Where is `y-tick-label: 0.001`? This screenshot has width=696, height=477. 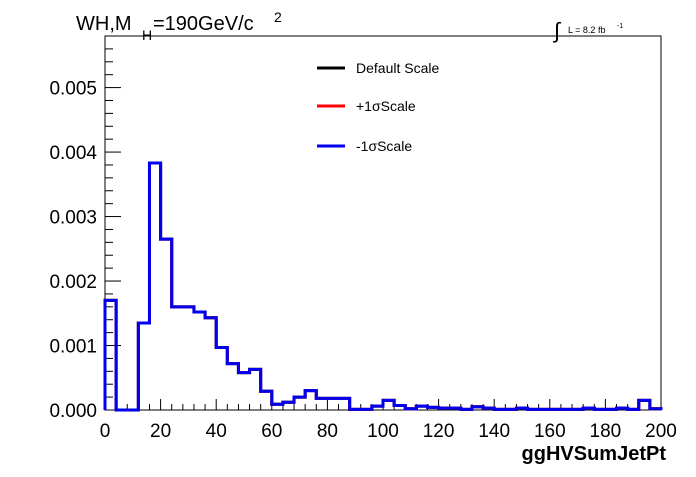
y-tick-label: 0.001 is located at coordinates (73, 347).